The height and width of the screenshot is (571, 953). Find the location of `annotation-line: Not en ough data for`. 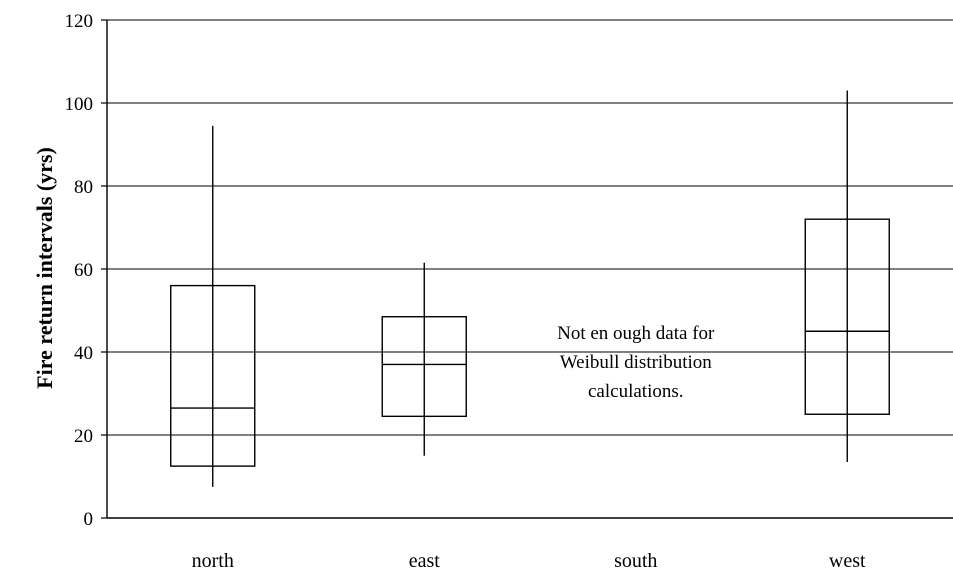

annotation-line: Not en ough data for is located at coordinates (636, 333).